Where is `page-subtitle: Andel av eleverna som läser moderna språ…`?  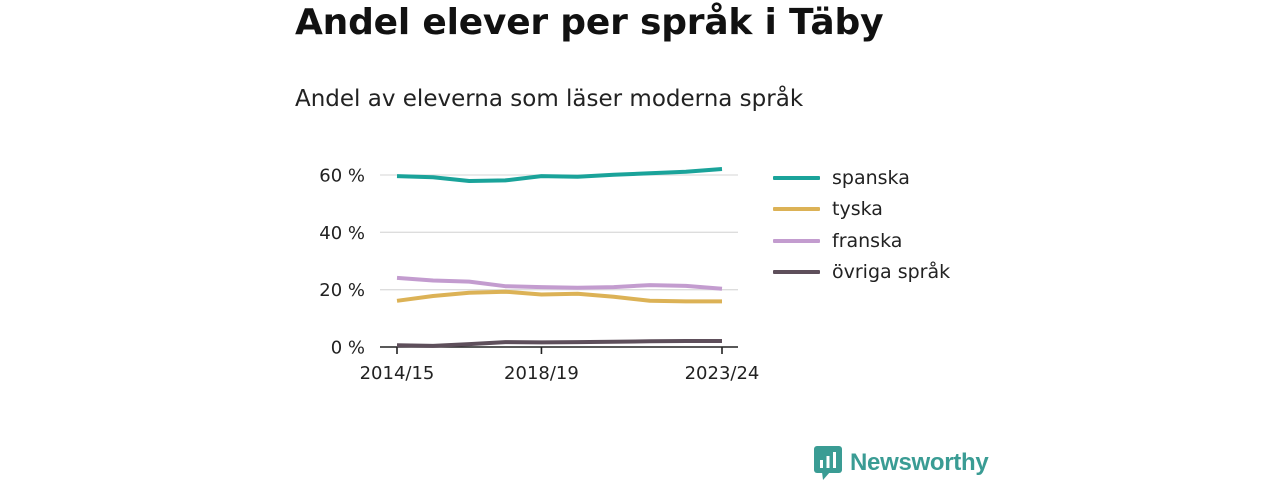
page-subtitle: Andel av eleverna som läser moderna språ… is located at coordinates (549, 99).